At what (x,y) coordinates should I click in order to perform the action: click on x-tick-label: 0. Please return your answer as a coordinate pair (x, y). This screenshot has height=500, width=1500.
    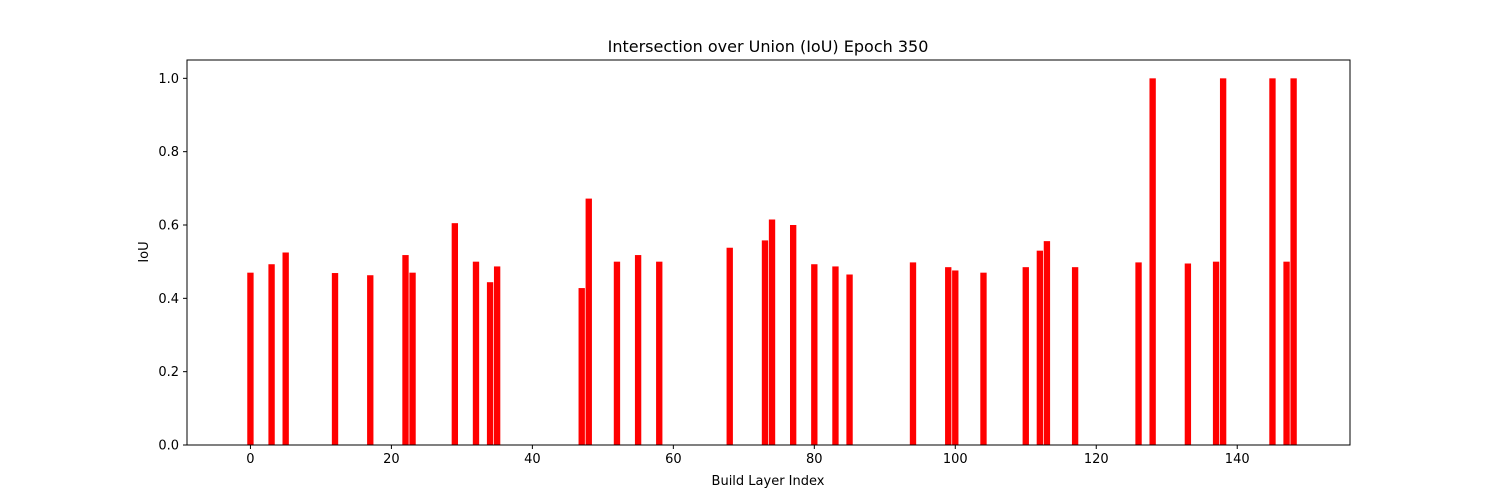
    Looking at the image, I should click on (250, 459).